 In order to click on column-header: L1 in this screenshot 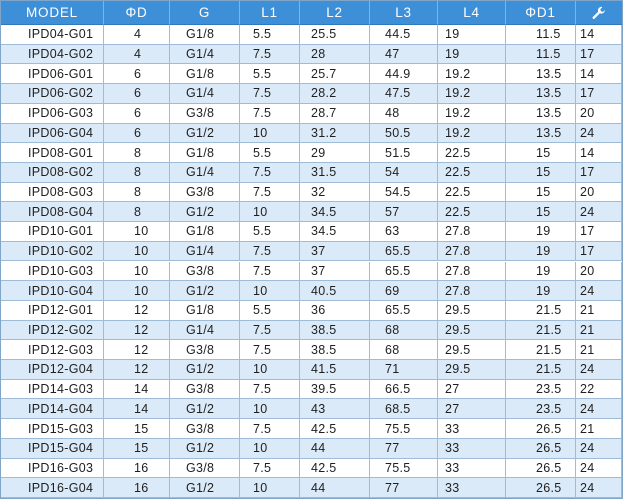, I will do `click(270, 13)`.